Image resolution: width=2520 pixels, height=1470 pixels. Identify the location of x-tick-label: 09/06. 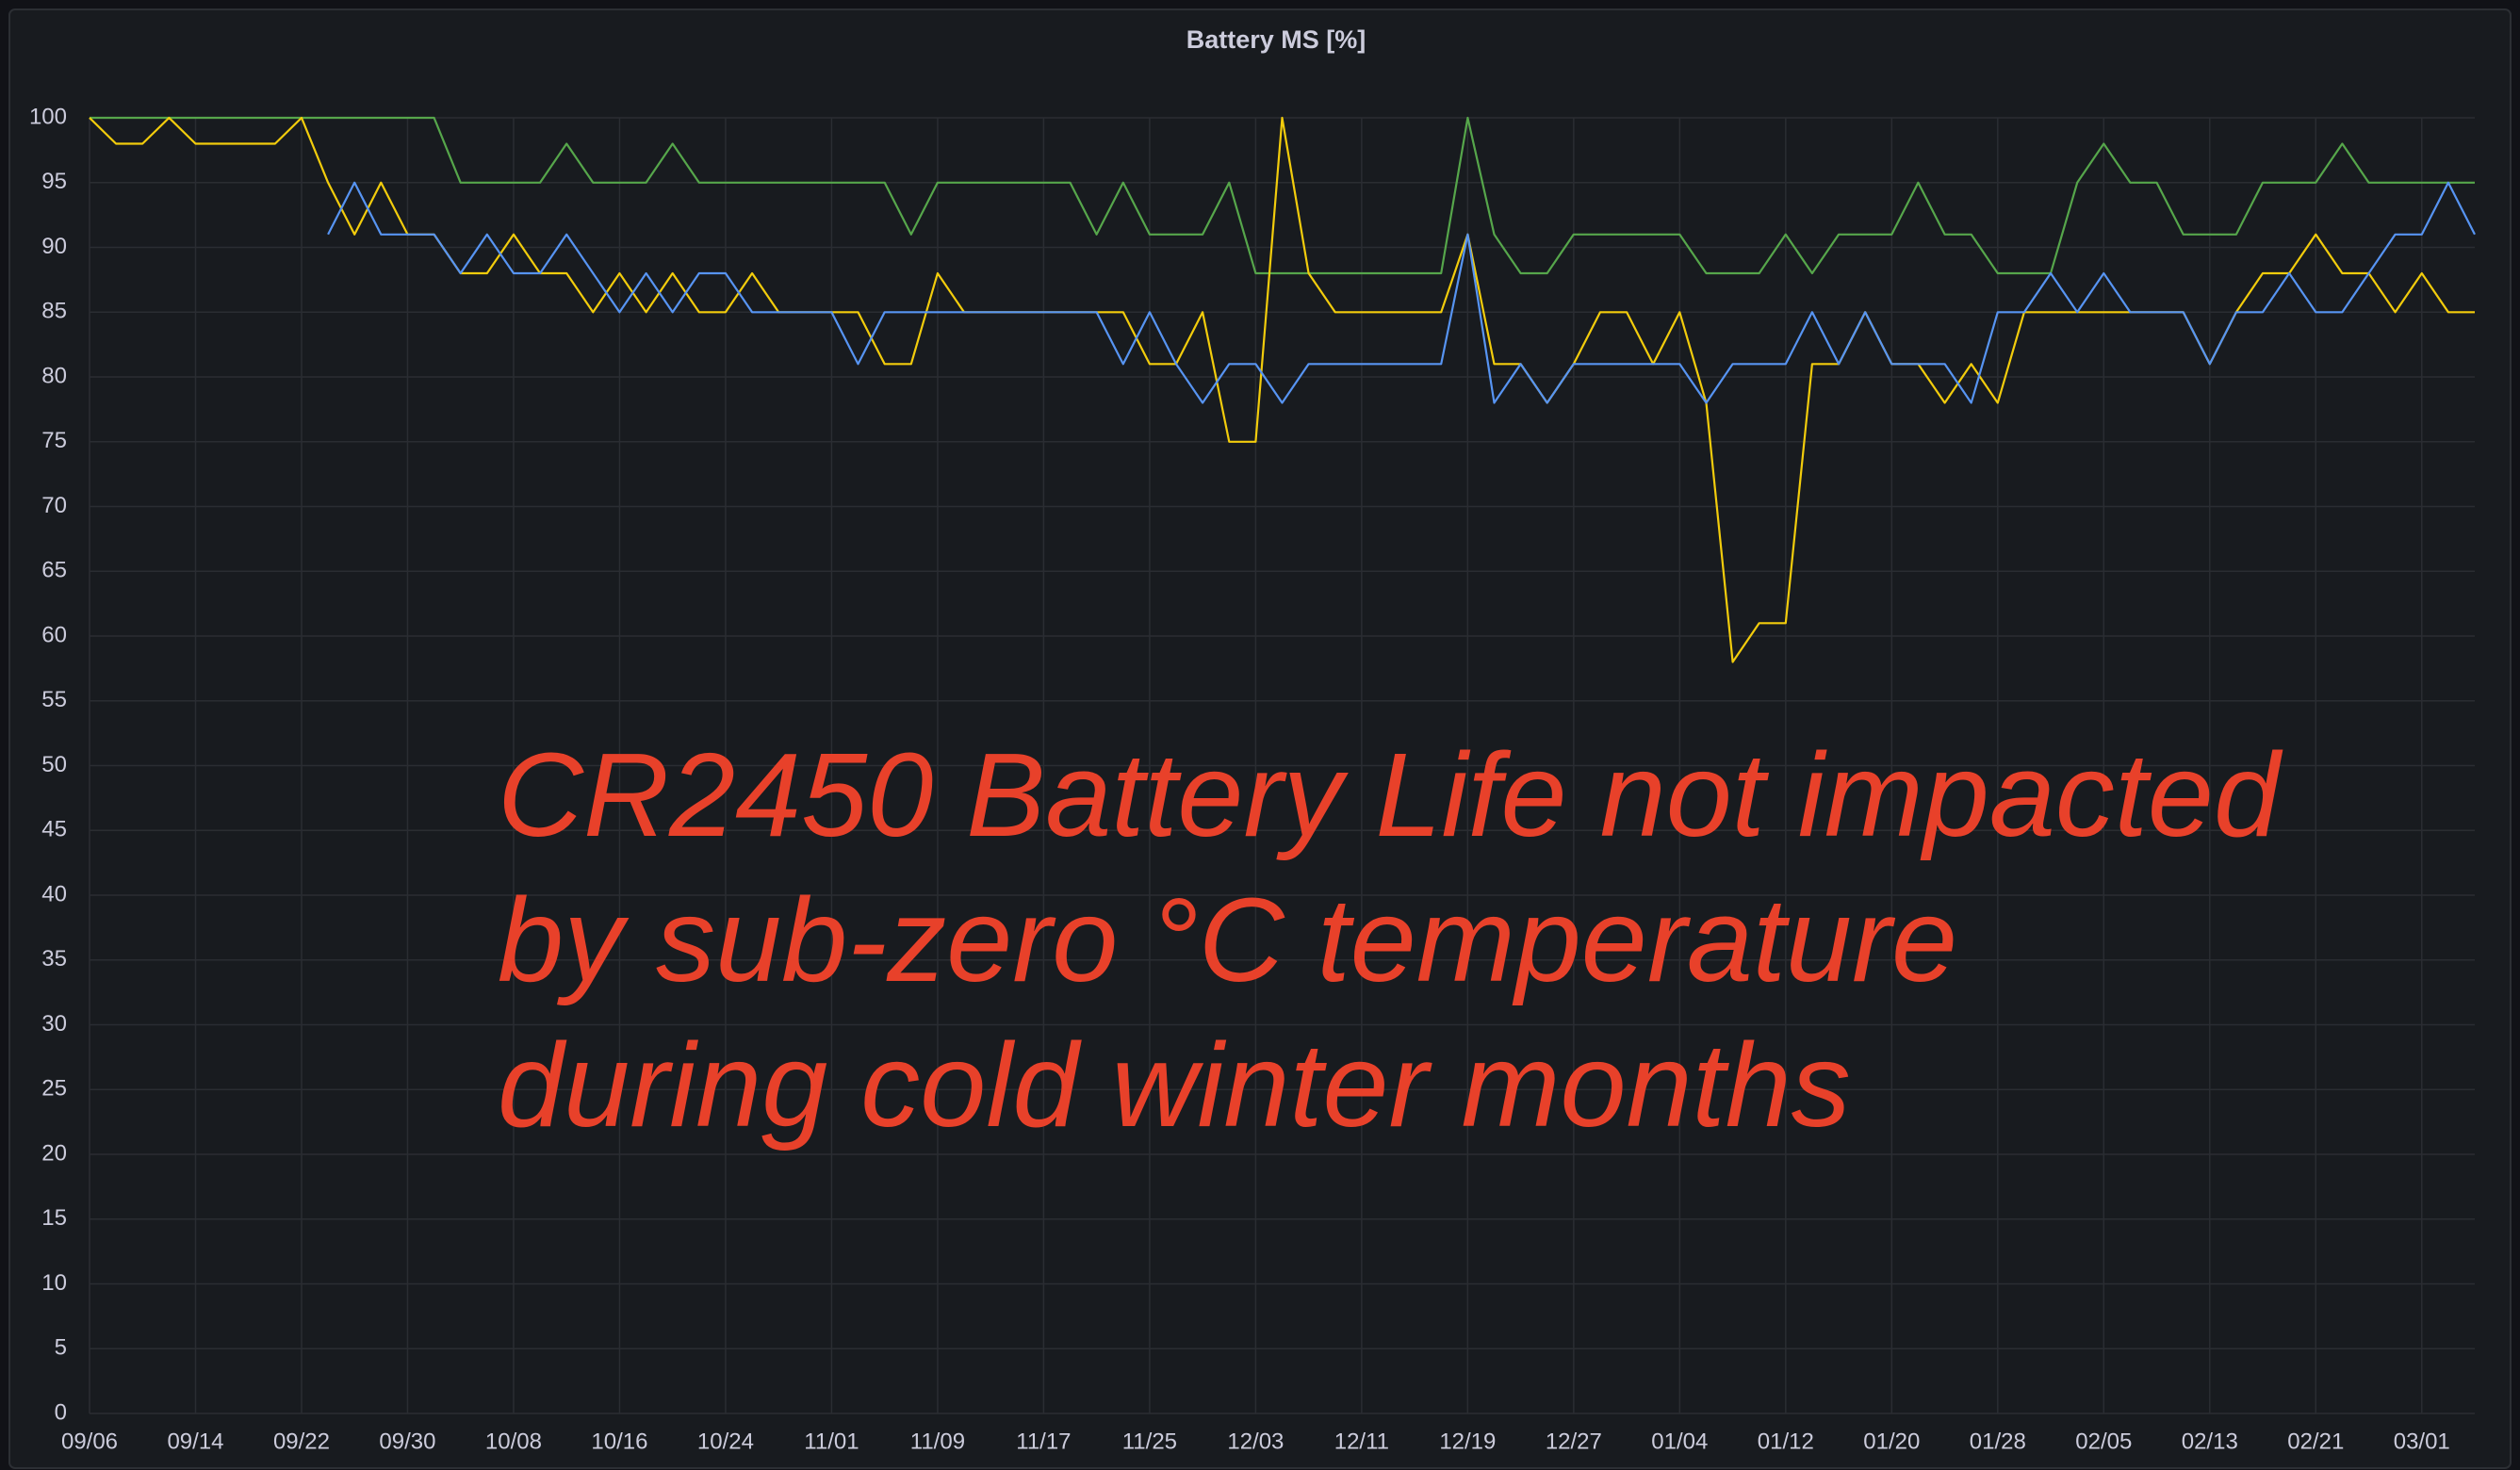
(89, 1441).